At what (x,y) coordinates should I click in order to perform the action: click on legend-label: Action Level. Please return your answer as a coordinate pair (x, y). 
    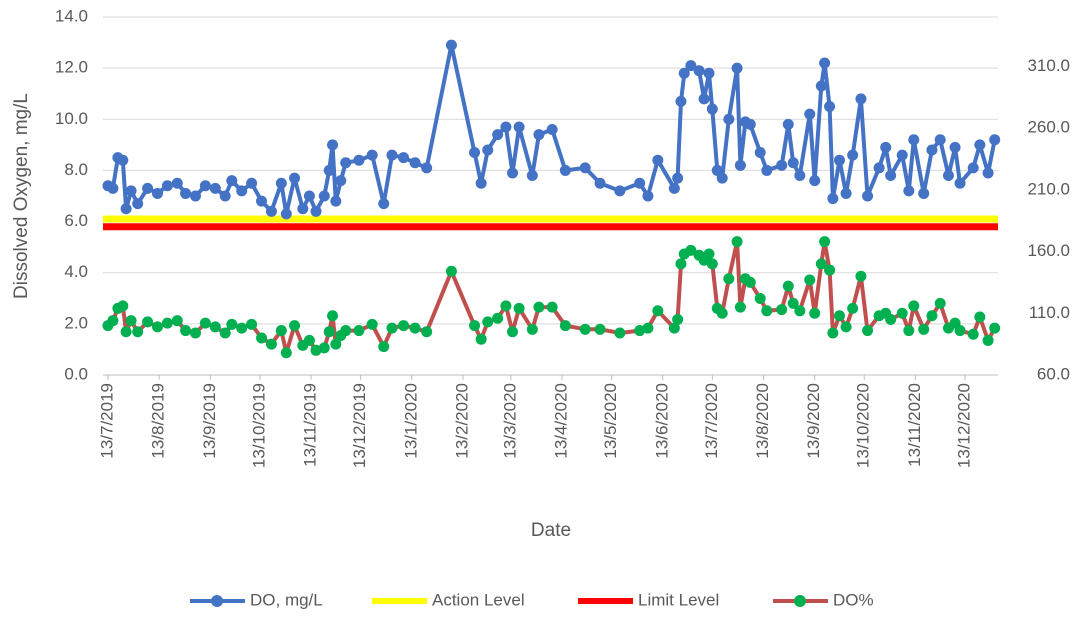
    Looking at the image, I should click on (478, 599).